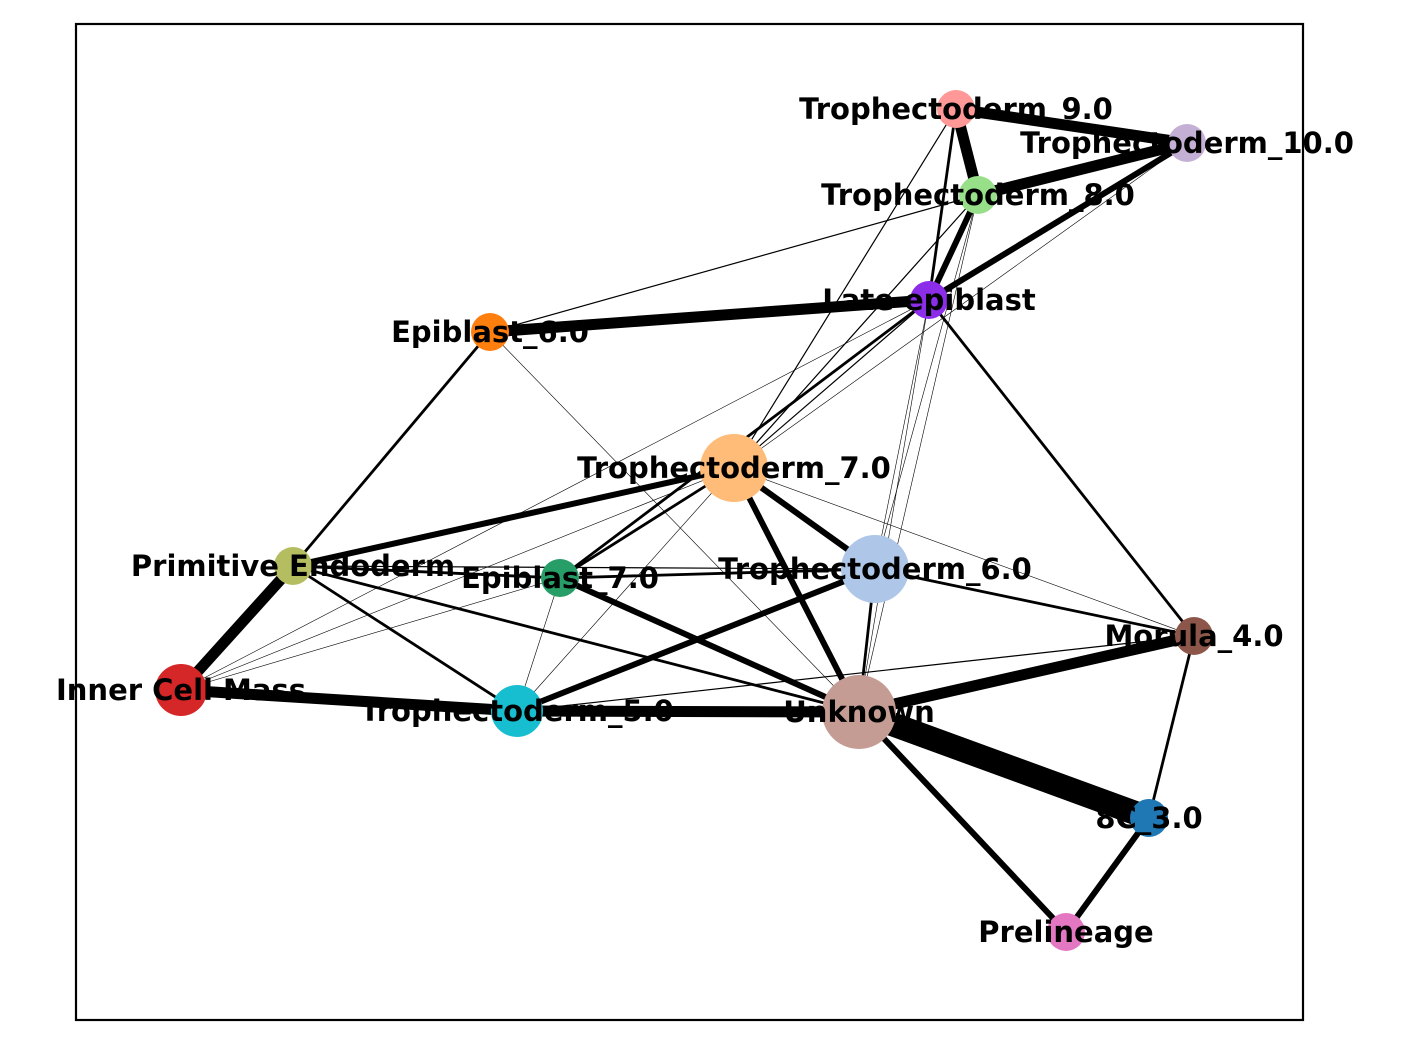 The image size is (1422, 1044). What do you see at coordinates (688, 711) in the screenshot?
I see `edge-trophectoderm_5-unknown` at bounding box center [688, 711].